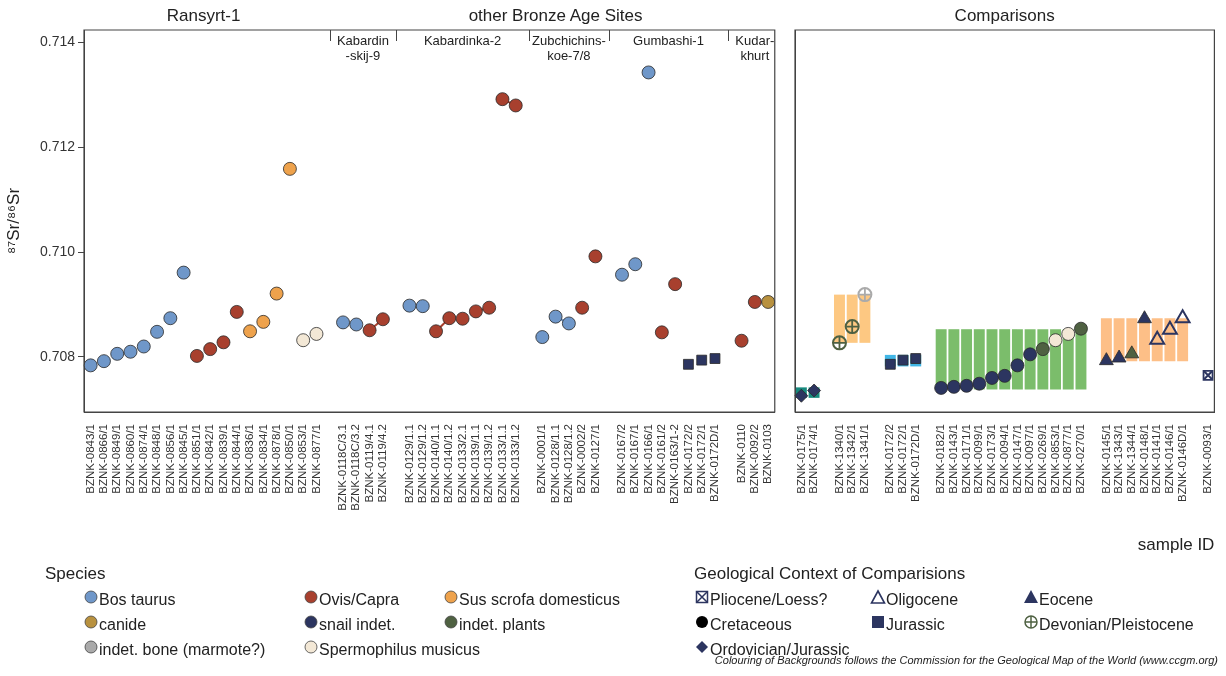 This screenshot has height=676, width=1226. What do you see at coordinates (156, 459) in the screenshot?
I see `x-tick-label: BZNK-0848/1` at bounding box center [156, 459].